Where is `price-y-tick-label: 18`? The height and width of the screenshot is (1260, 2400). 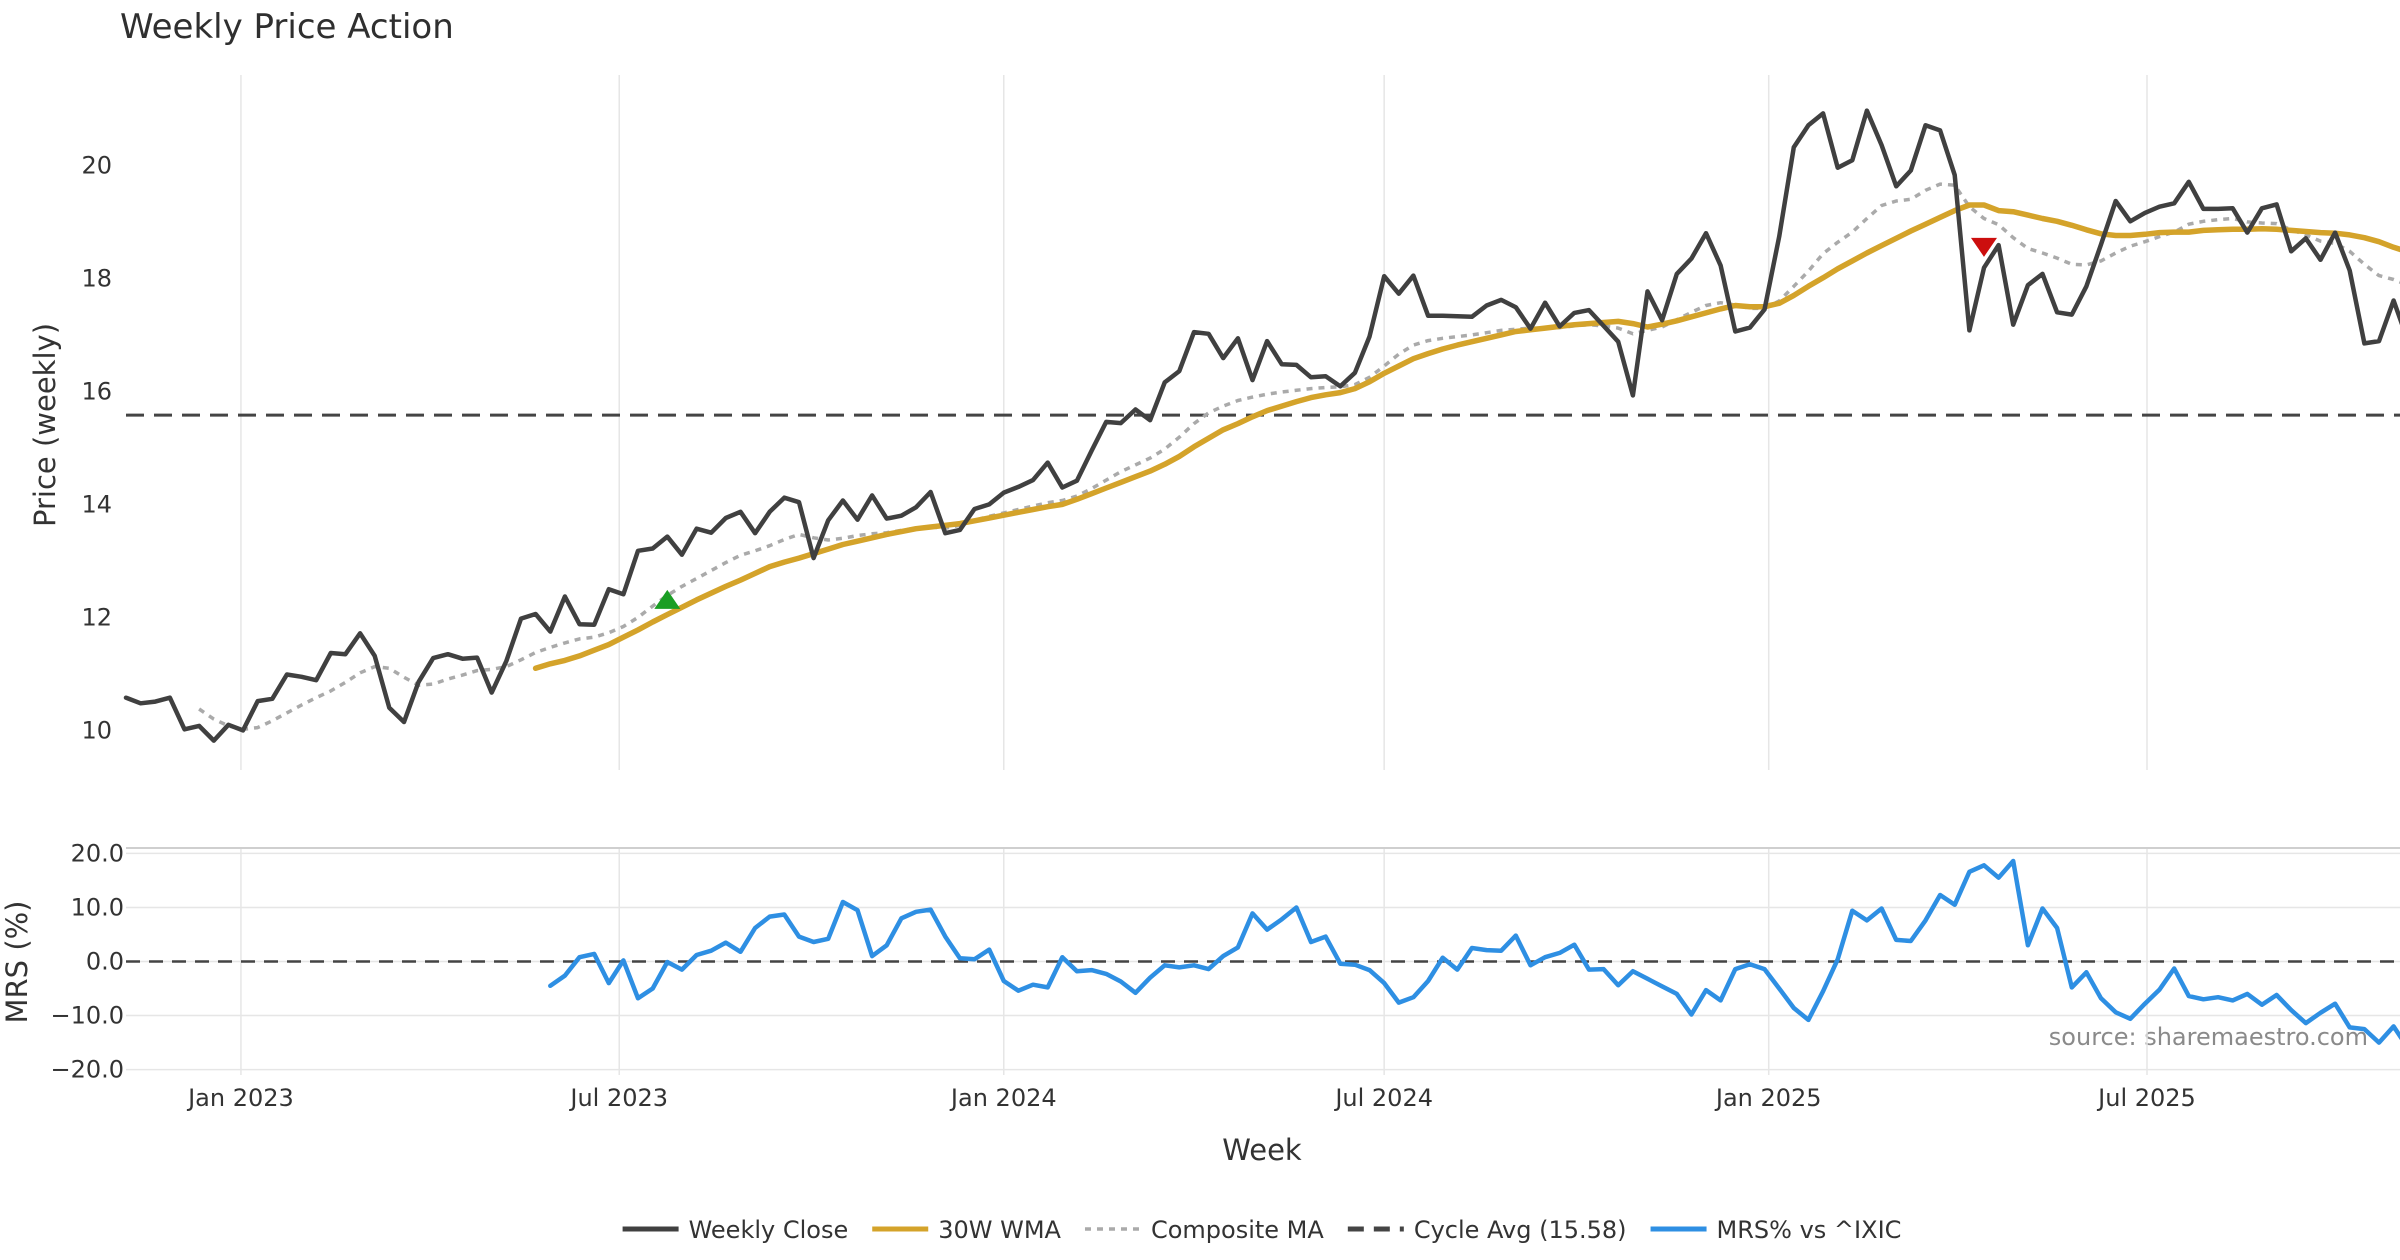
price-y-tick-label: 18 is located at coordinates (96, 278).